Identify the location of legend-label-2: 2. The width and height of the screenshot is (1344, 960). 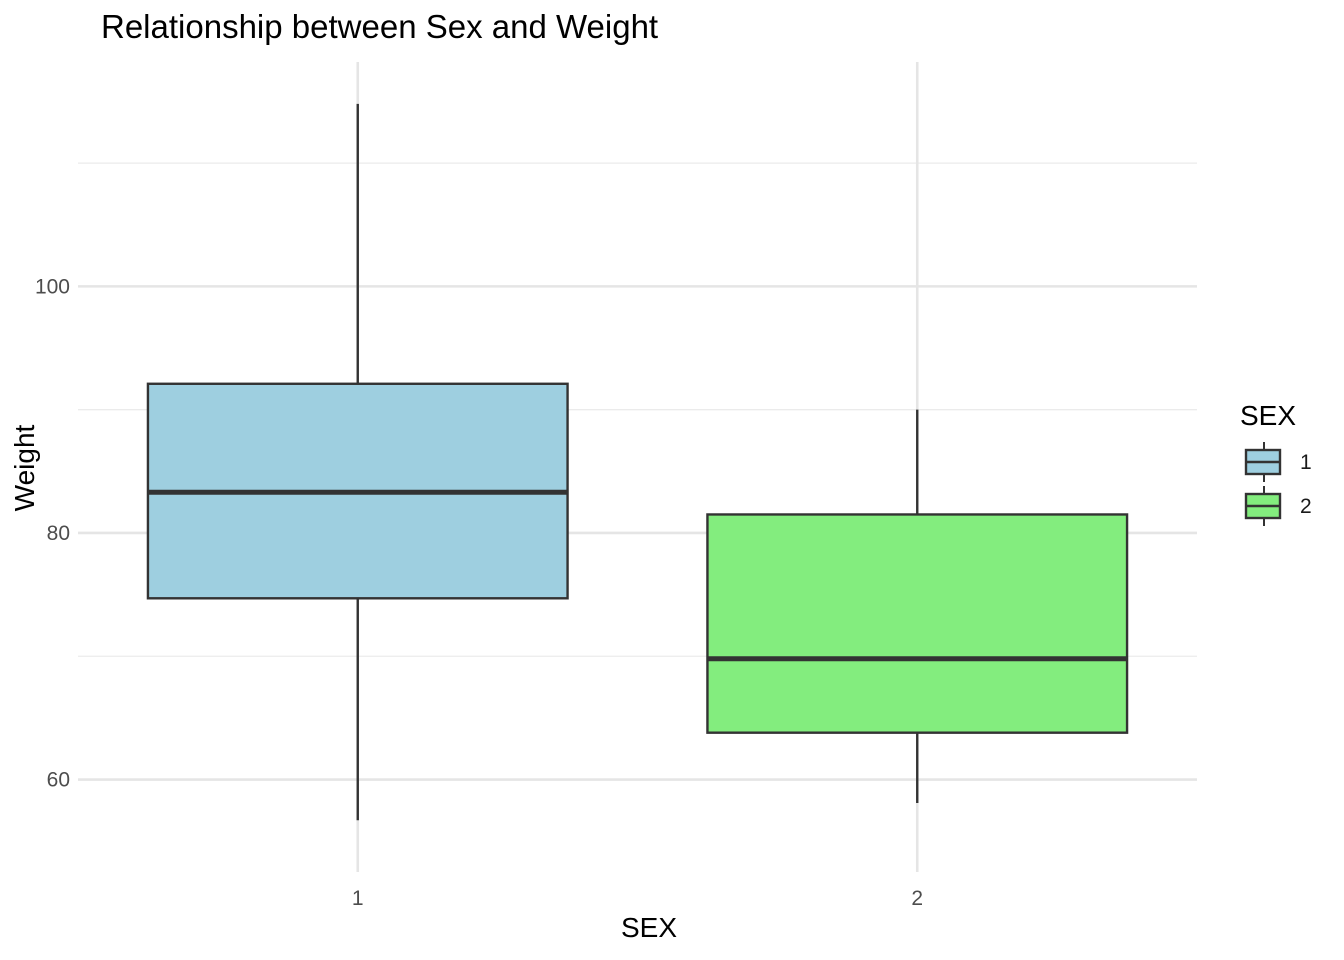
(1306, 506).